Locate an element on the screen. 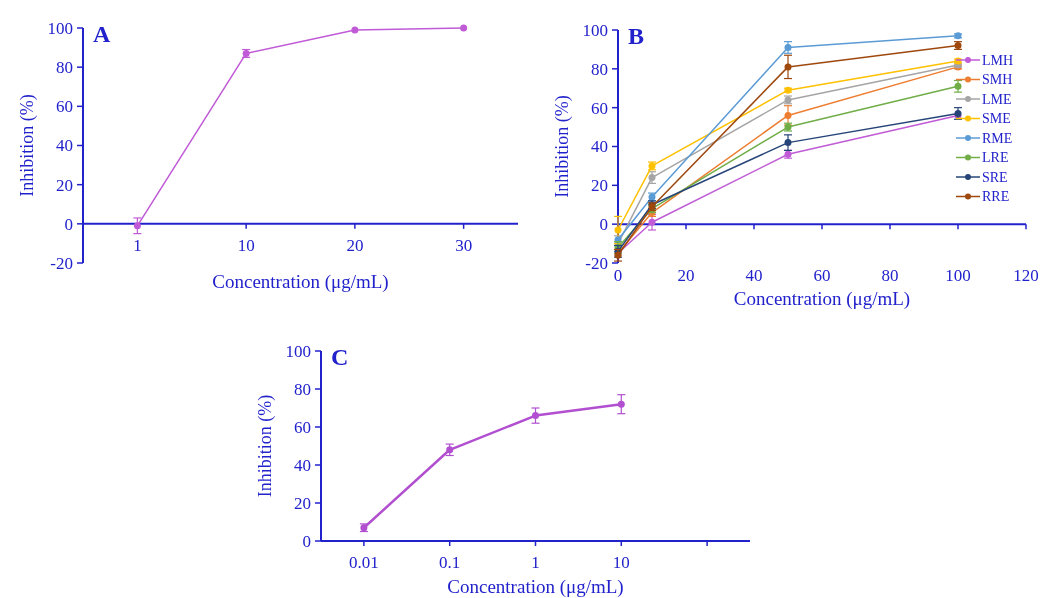 The height and width of the screenshot is (598, 1046). x-tick-label: 60 is located at coordinates (822, 275).